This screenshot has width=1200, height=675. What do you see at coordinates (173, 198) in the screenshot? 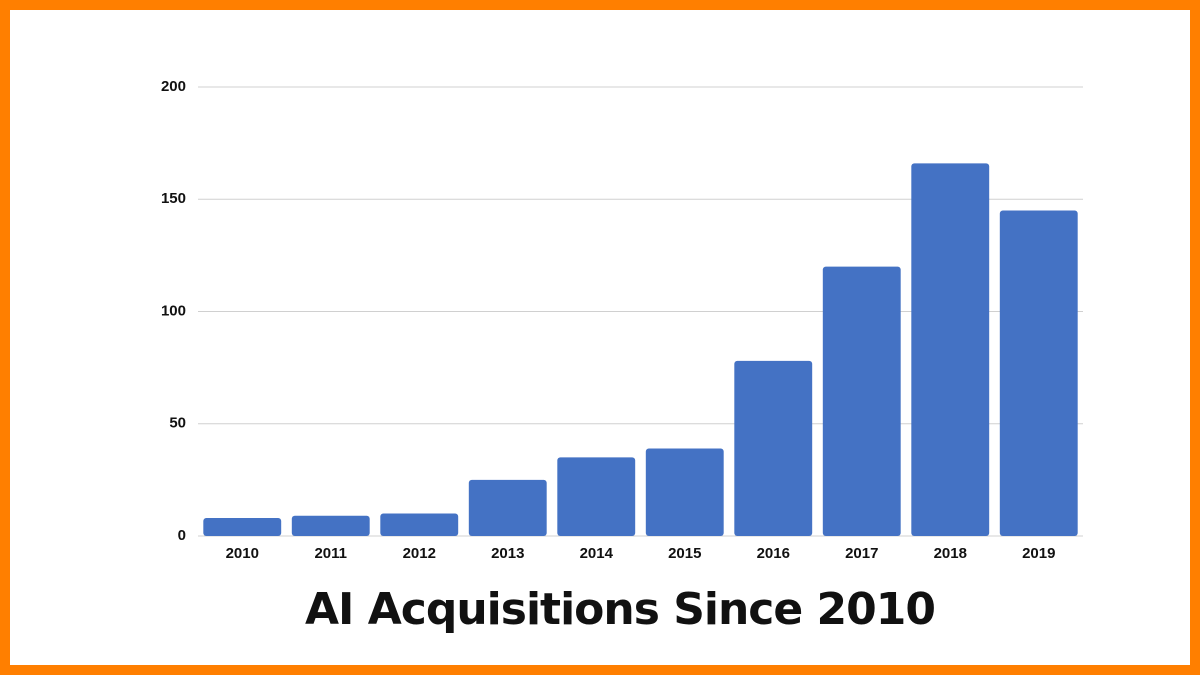
I see `y-tick-label: 150` at bounding box center [173, 198].